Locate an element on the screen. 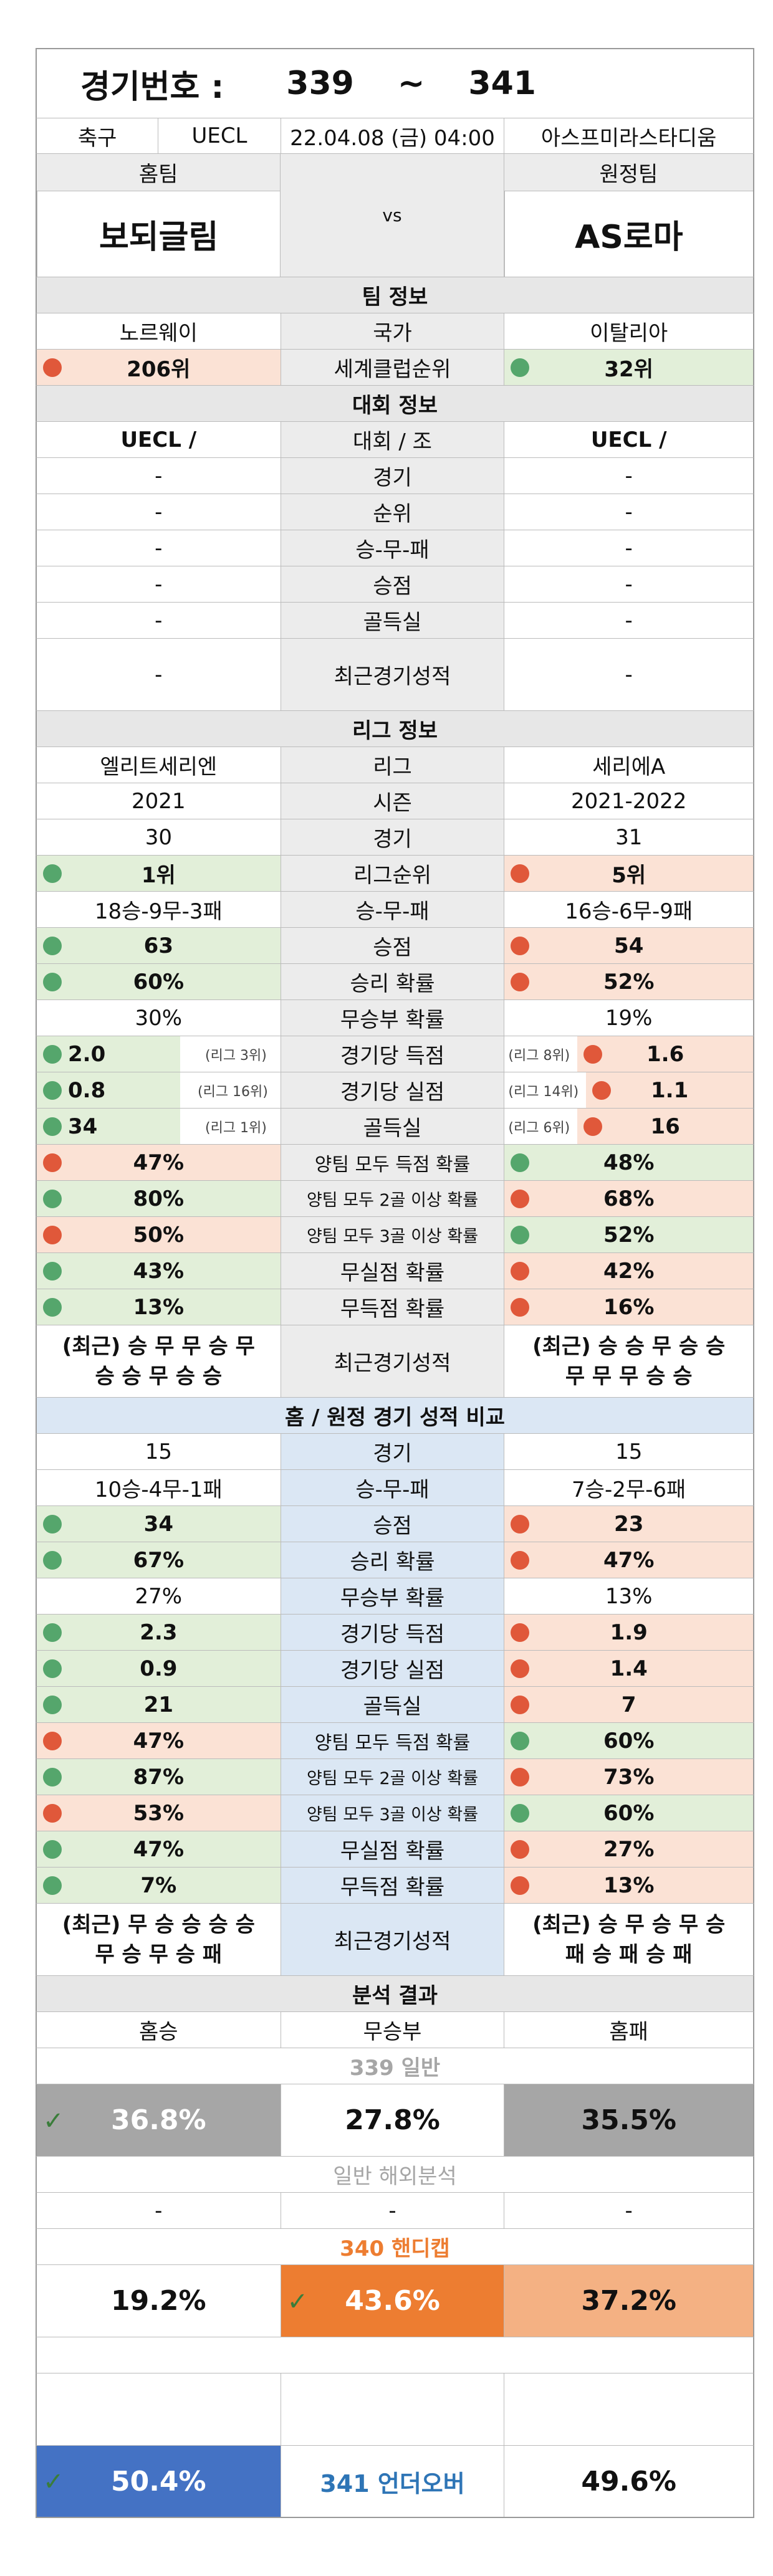 The width and height of the screenshot is (773, 2576). tournament-info-header: 대회 정보 is located at coordinates (395, 404).